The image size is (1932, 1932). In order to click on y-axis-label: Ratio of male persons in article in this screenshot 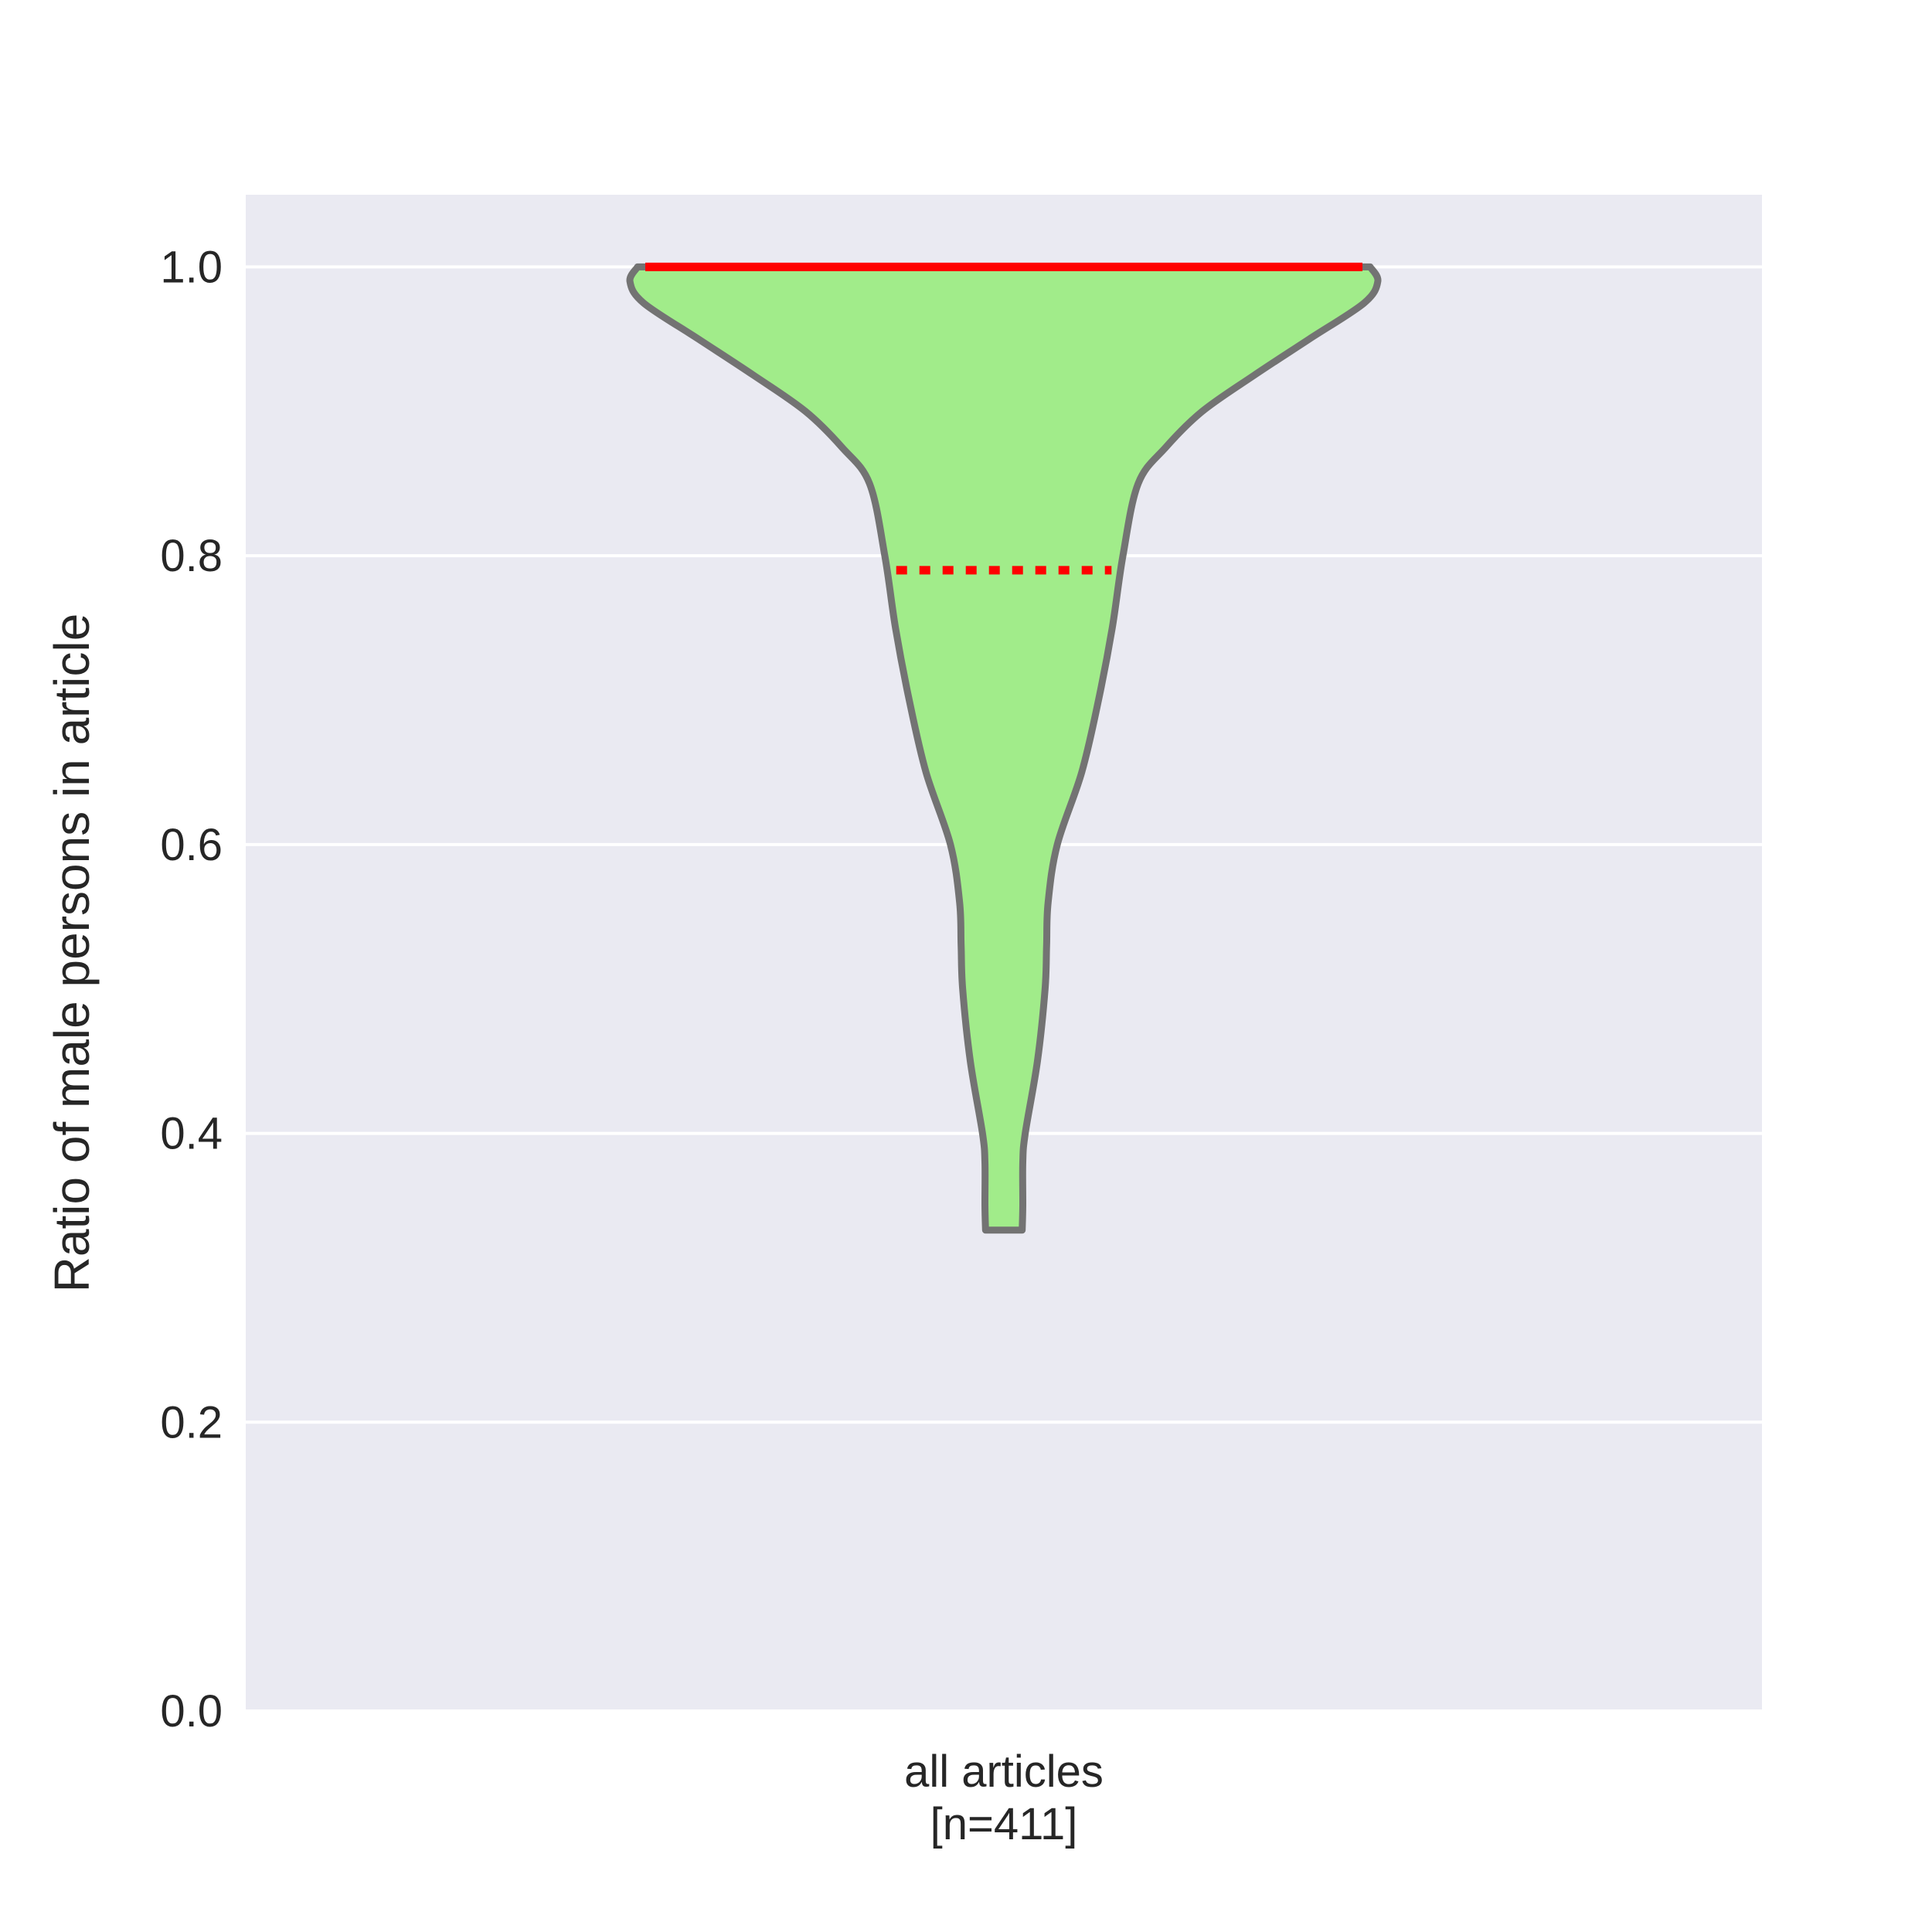, I will do `click(72, 954)`.